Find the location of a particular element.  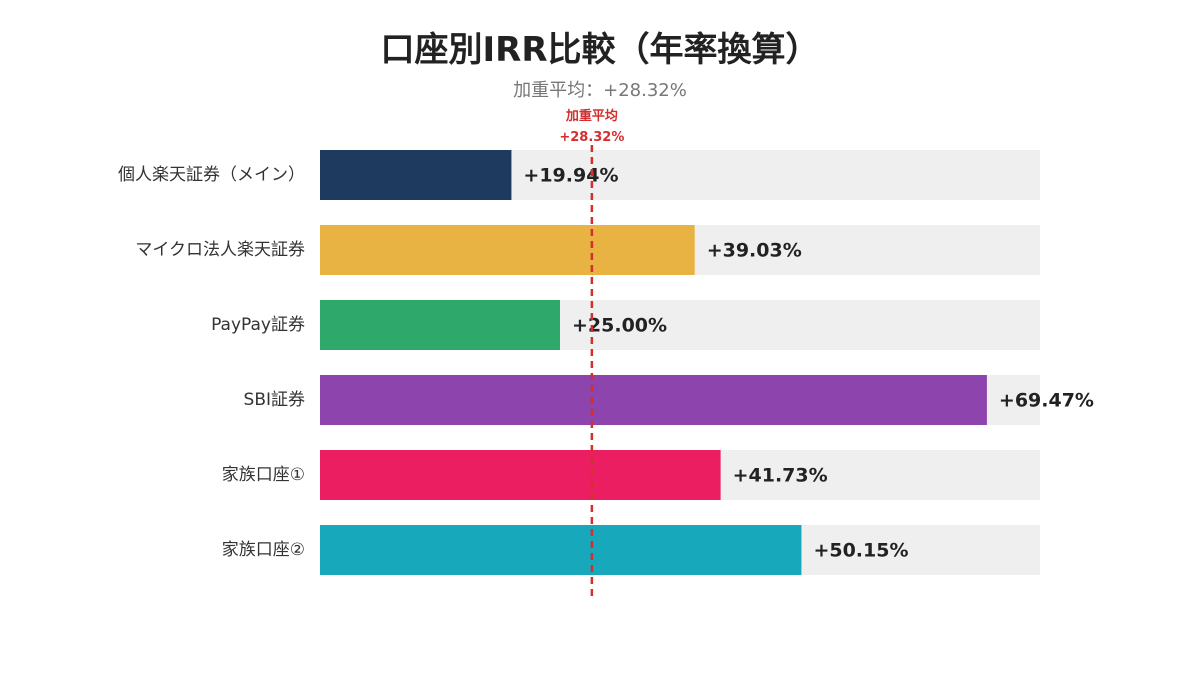

category-label: マイクロ法人楽天証券 is located at coordinates (220, 250).